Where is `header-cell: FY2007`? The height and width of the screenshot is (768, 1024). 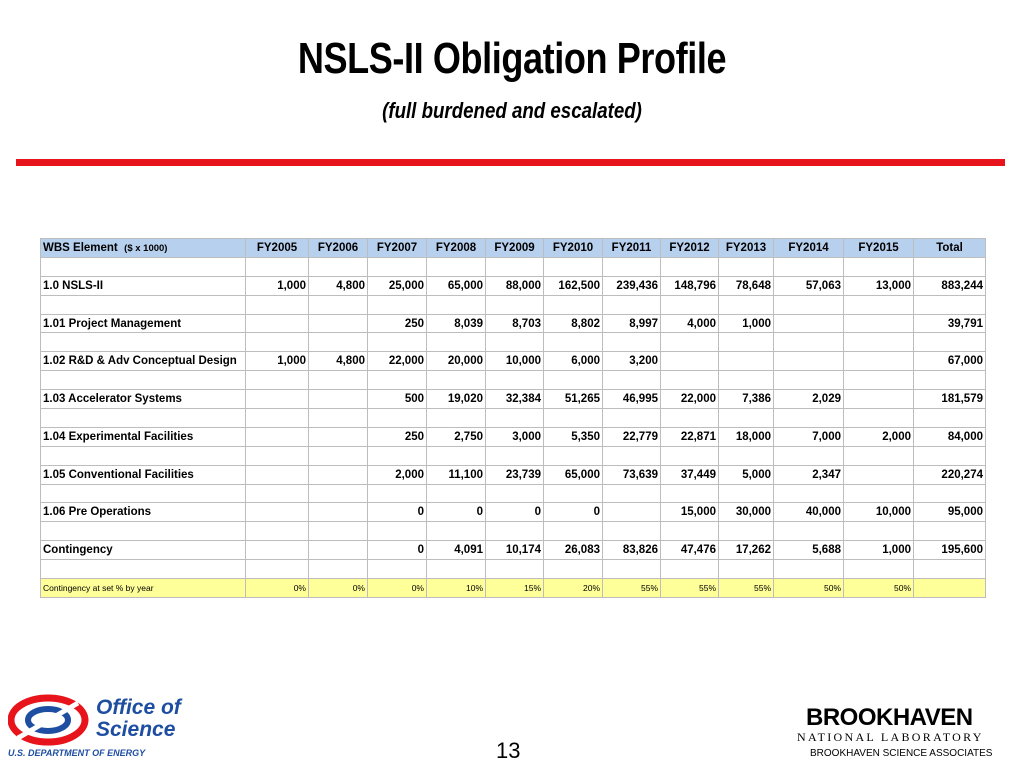
header-cell: FY2007 is located at coordinates (397, 248).